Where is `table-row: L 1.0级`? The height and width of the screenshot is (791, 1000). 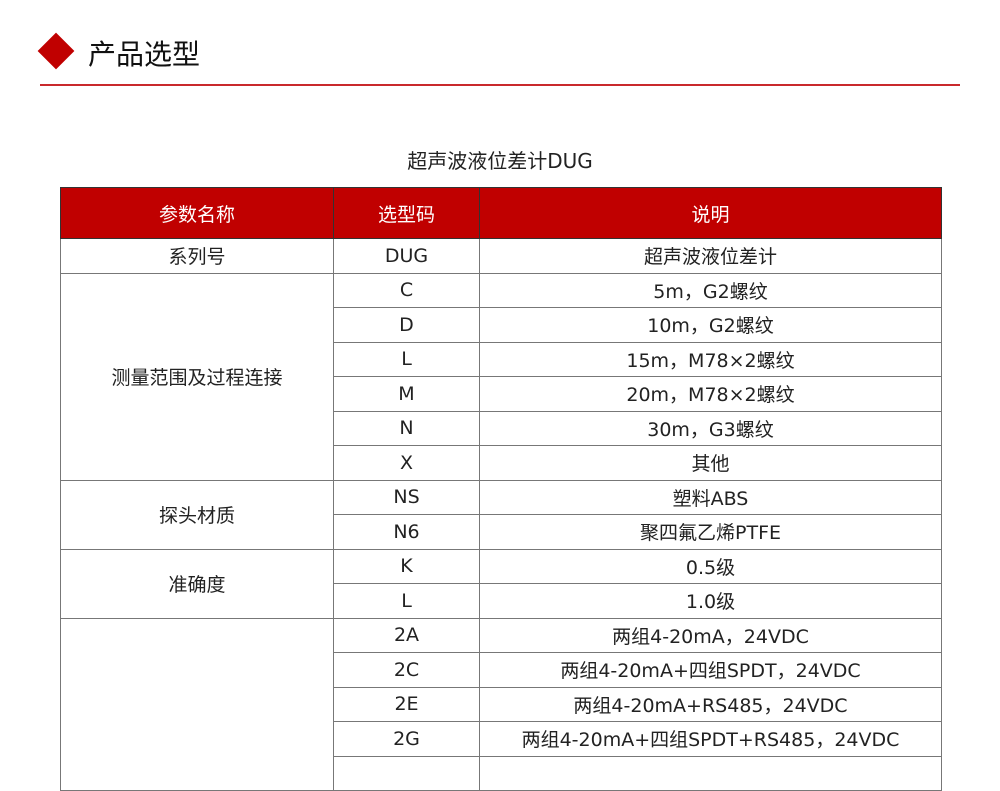 table-row: L 1.0级 is located at coordinates (501, 601).